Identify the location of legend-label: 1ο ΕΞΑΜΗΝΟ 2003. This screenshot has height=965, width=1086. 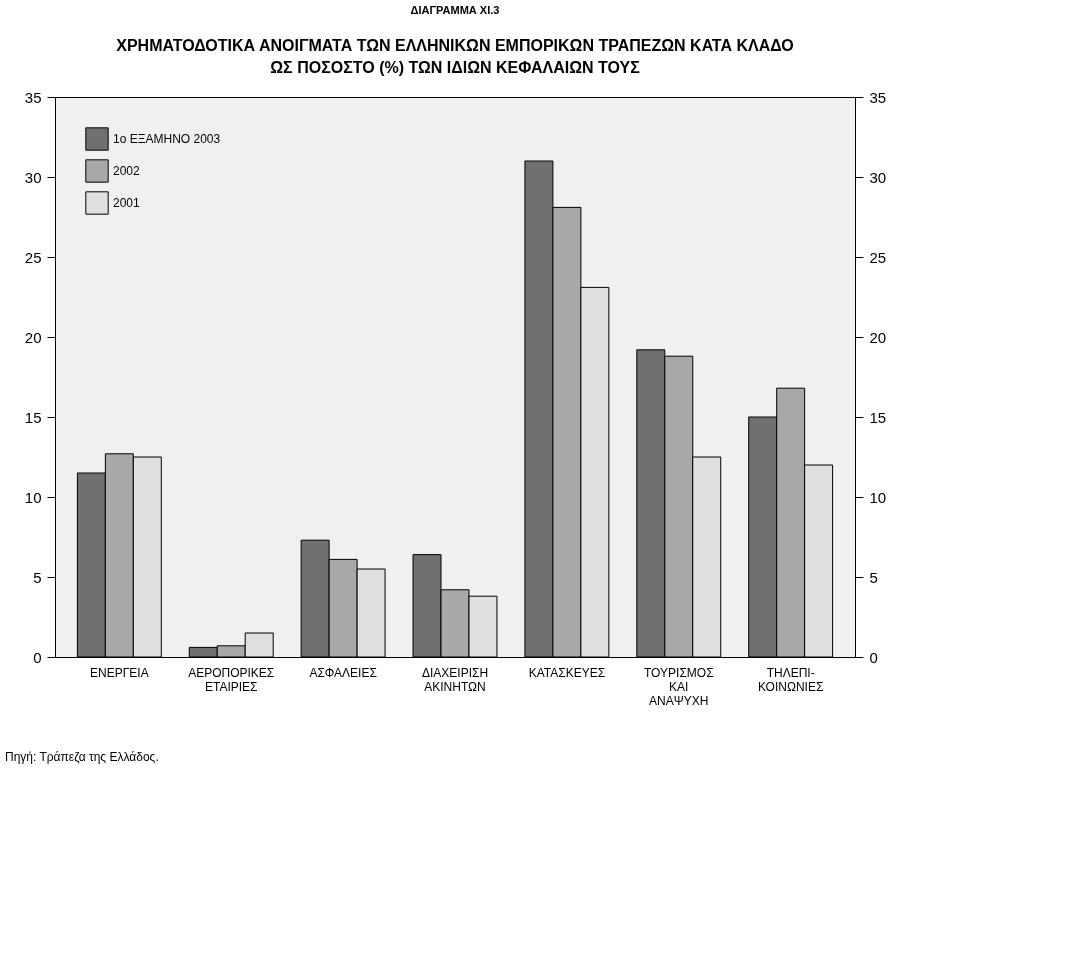
(167, 139).